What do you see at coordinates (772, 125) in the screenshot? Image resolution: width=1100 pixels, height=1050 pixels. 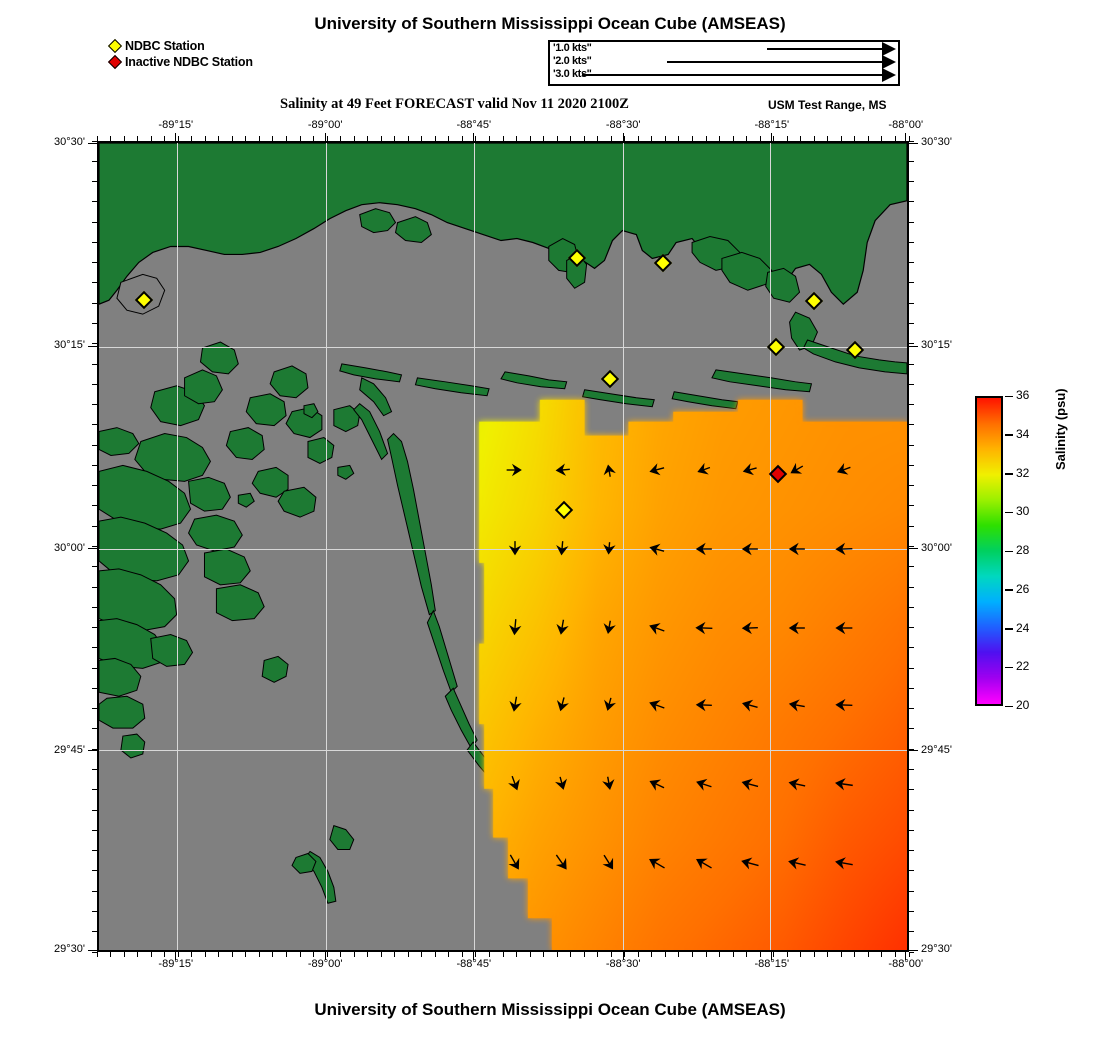 I see `axis-label-longitude-top: -88°15'` at bounding box center [772, 125].